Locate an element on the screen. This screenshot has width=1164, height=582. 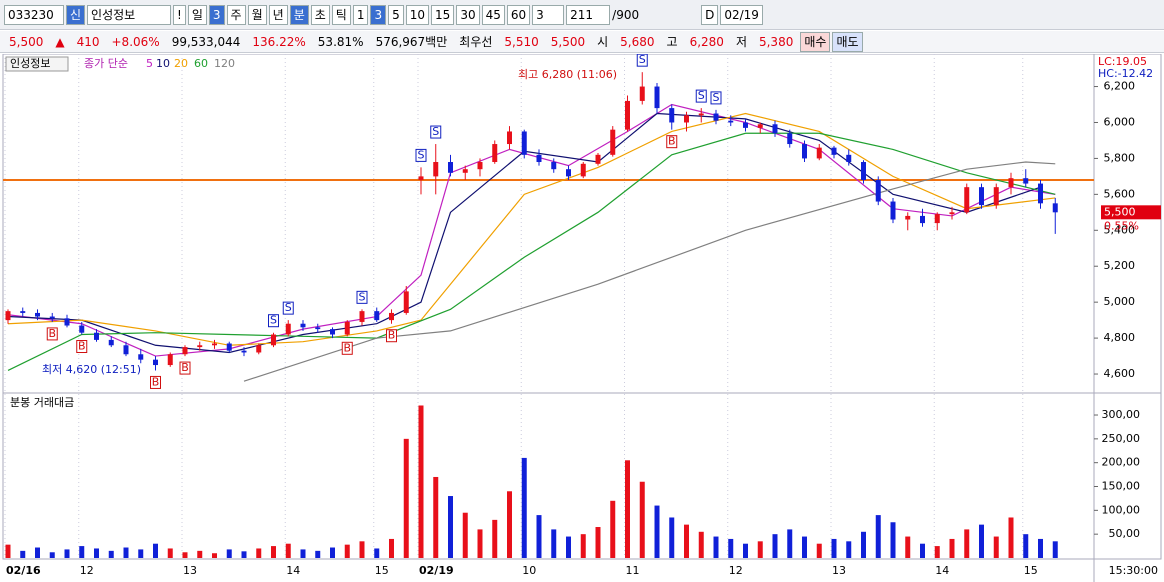
sell-button: 매도 is located at coordinates (847, 41).